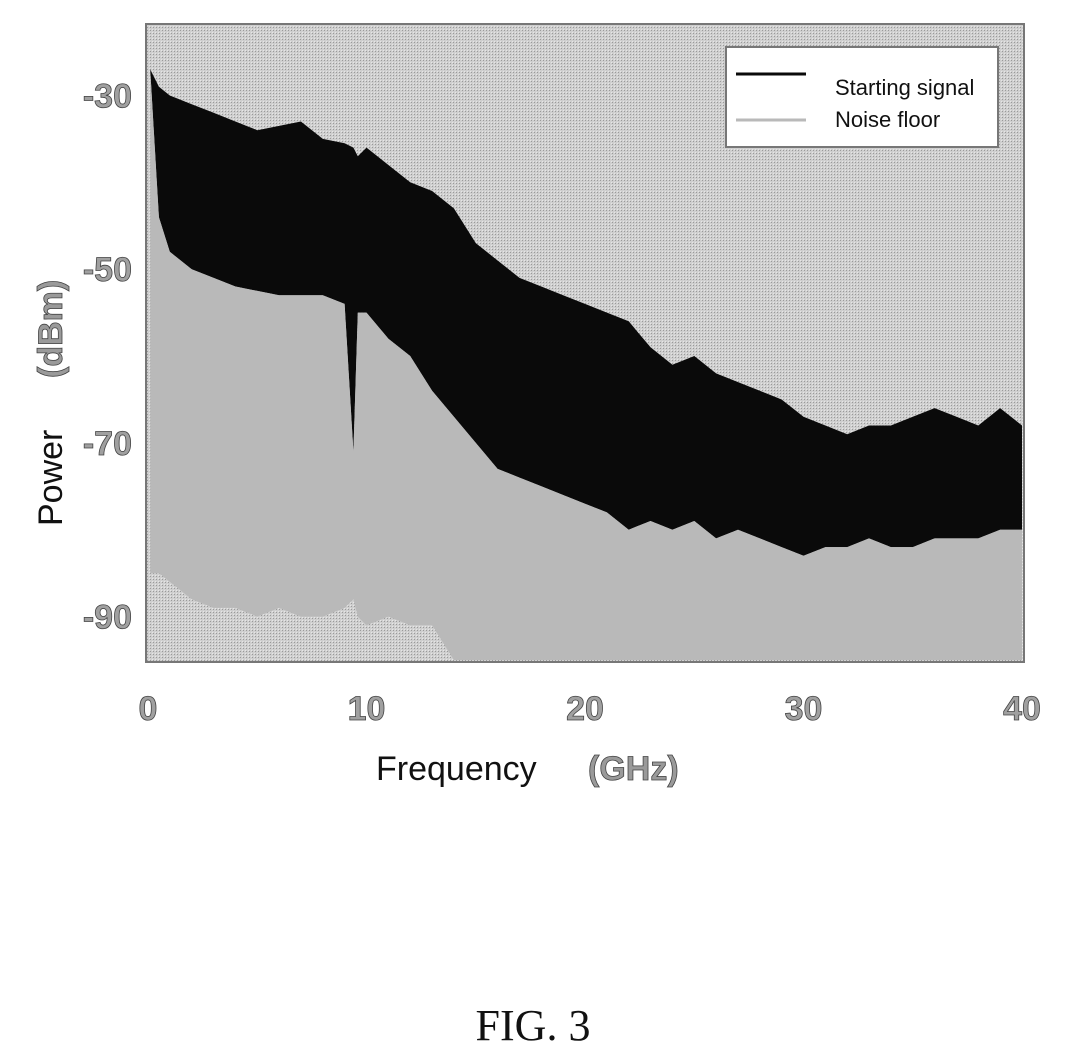  Describe the element at coordinates (107, 618) in the screenshot. I see `y-tick-label: -90` at that location.